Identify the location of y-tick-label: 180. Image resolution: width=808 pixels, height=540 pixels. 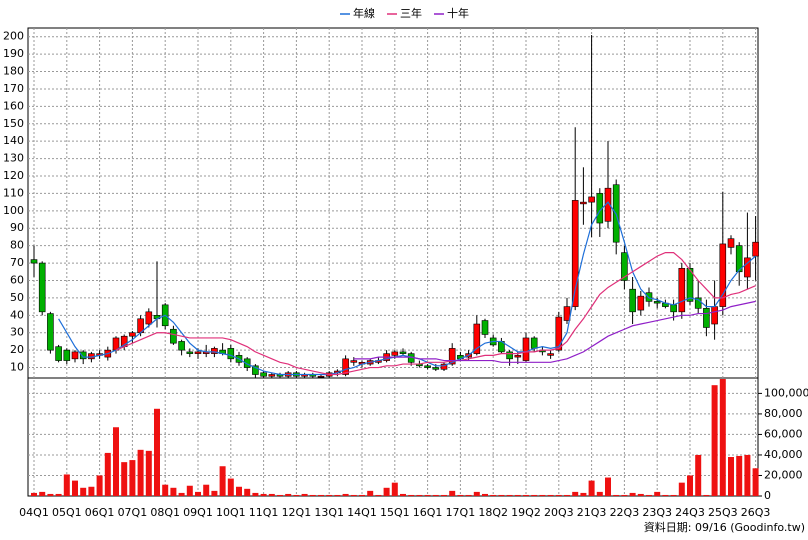
(13, 71).